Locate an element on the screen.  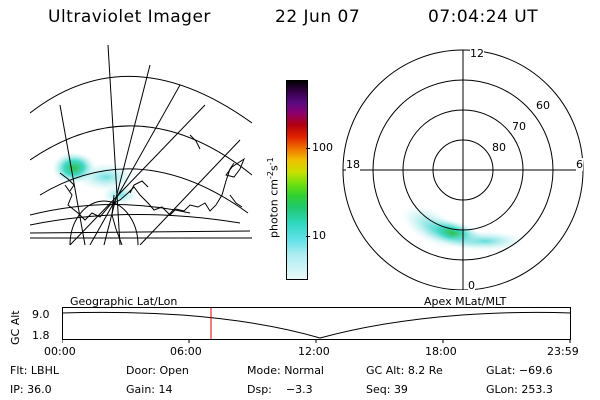
mlt-label-12: 12 is located at coordinates (477, 53).